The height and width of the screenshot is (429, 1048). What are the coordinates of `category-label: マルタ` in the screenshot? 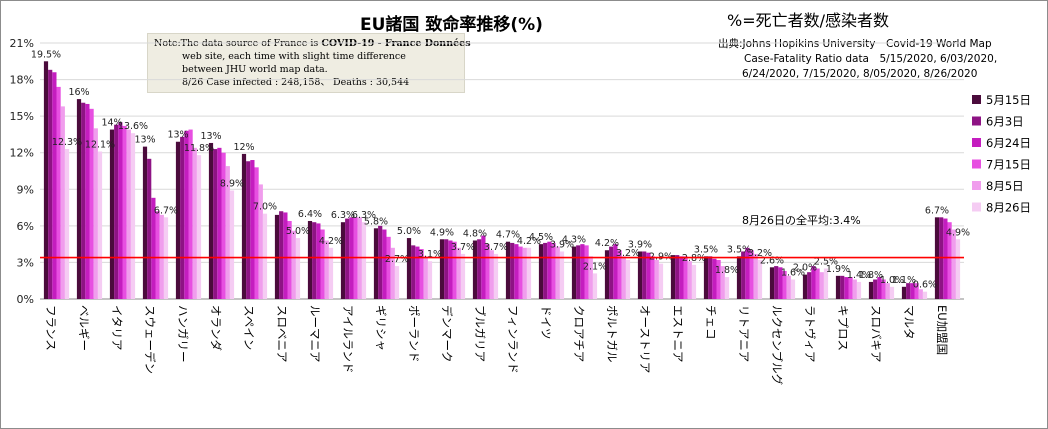 It's located at (909, 322).